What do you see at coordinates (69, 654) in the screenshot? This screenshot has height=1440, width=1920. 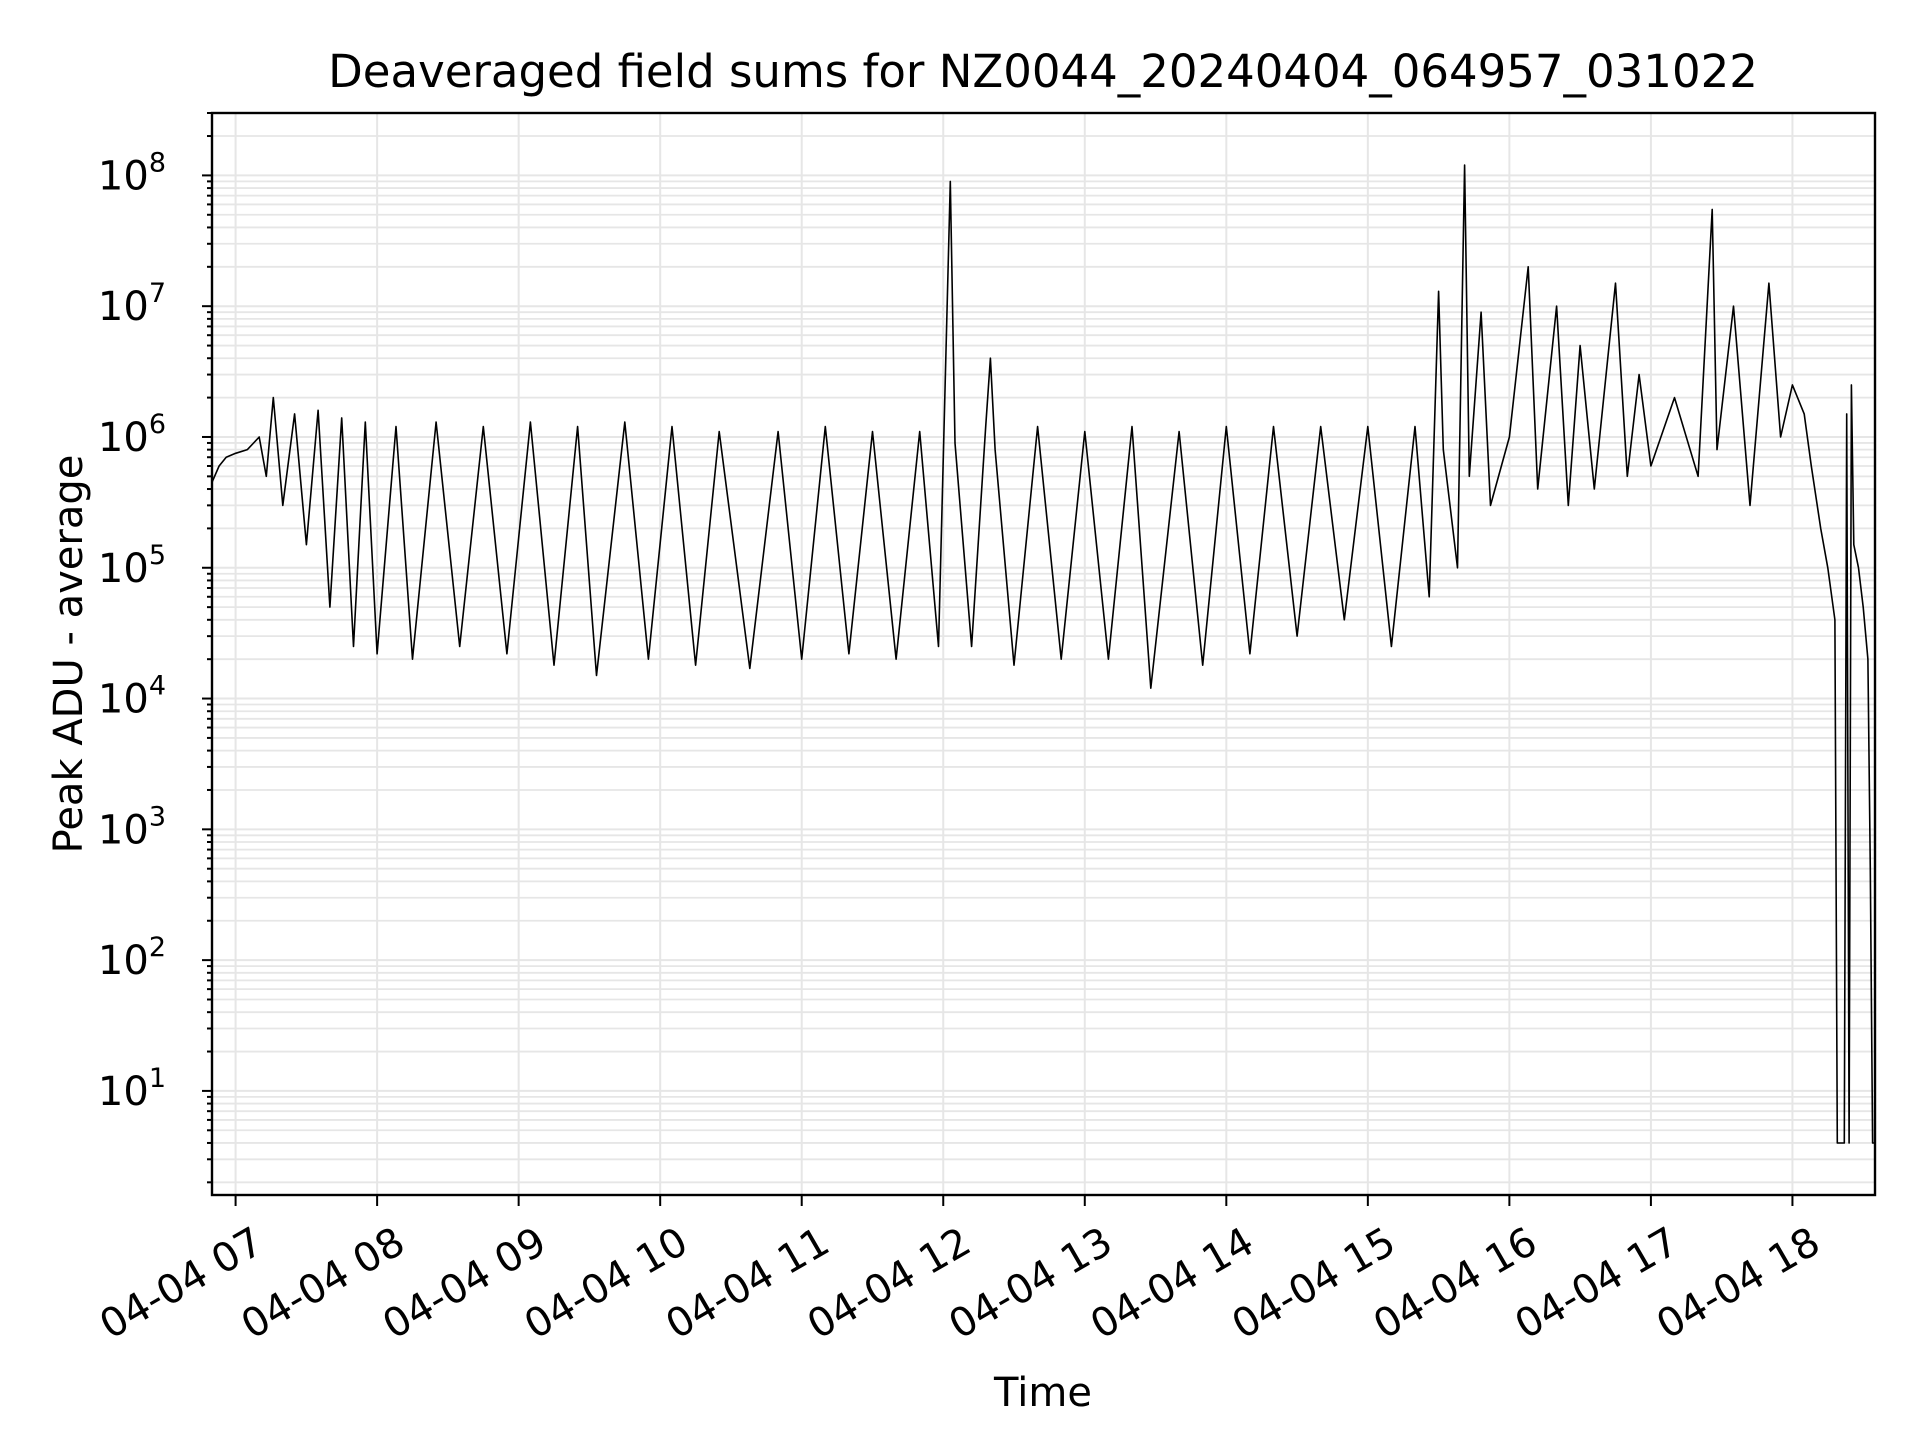 I see `y-axis-label: Peak ADU - average` at bounding box center [69, 654].